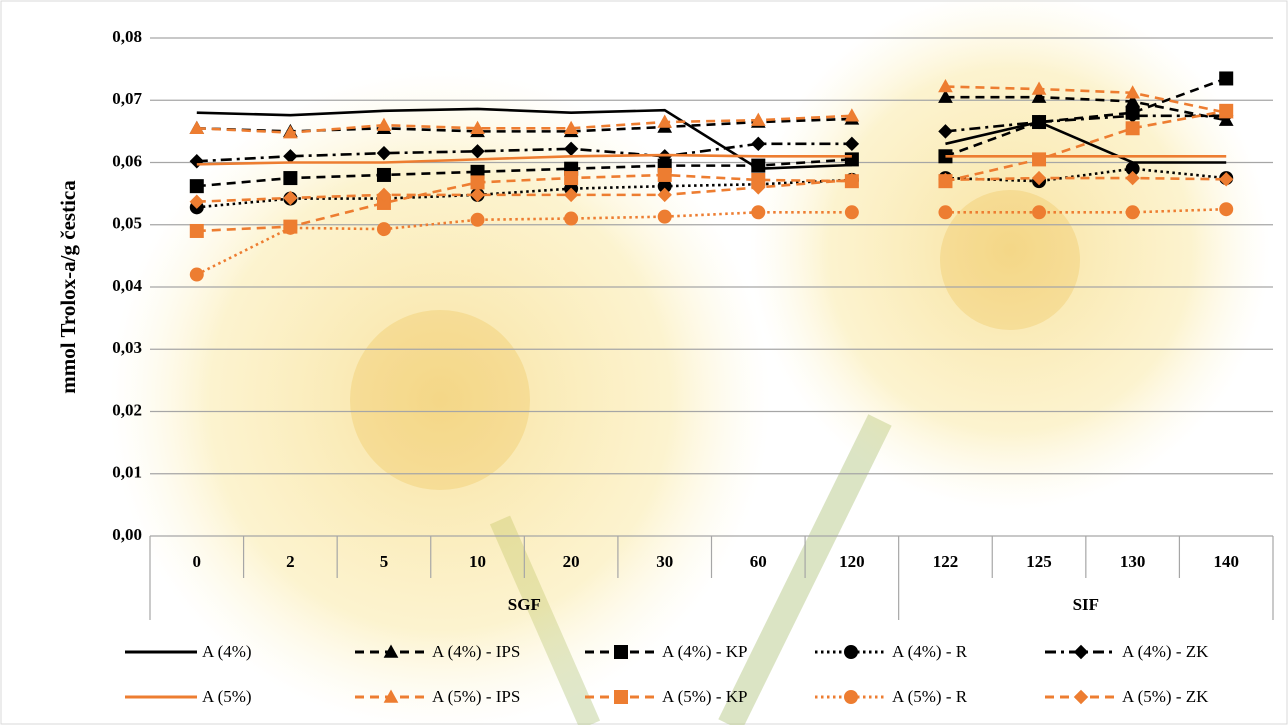 This screenshot has height=725, width=1288. Describe the element at coordinates (930, 651) in the screenshot. I see `legend-label: A (4%) - R` at that location.